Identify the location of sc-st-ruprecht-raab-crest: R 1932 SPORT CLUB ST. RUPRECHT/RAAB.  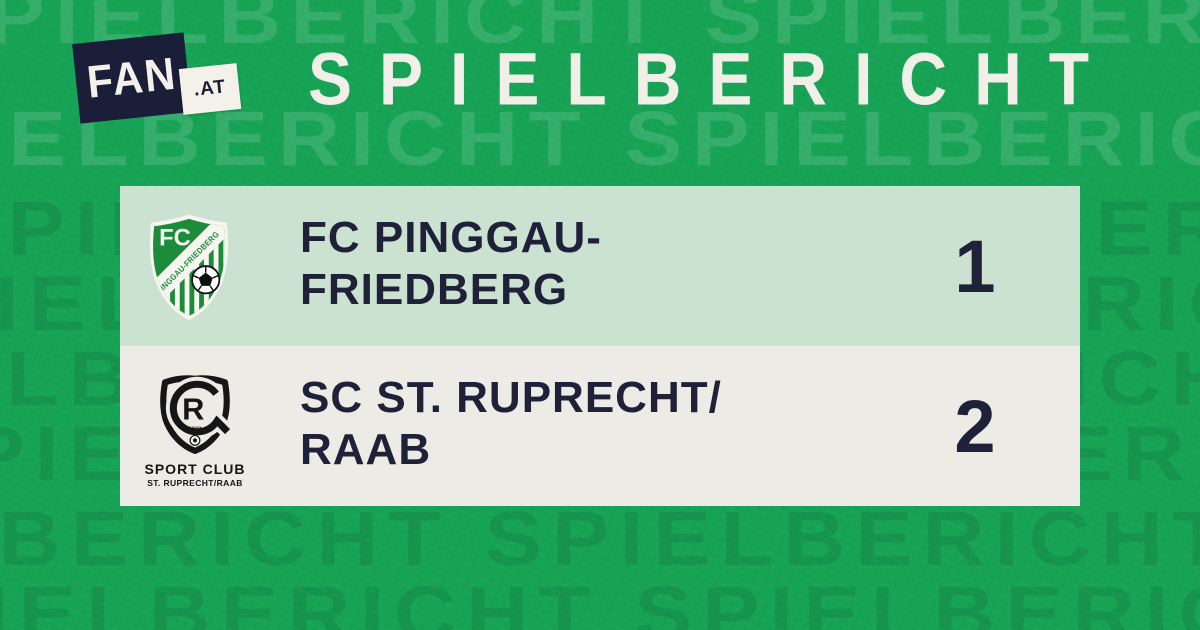
(195, 429).